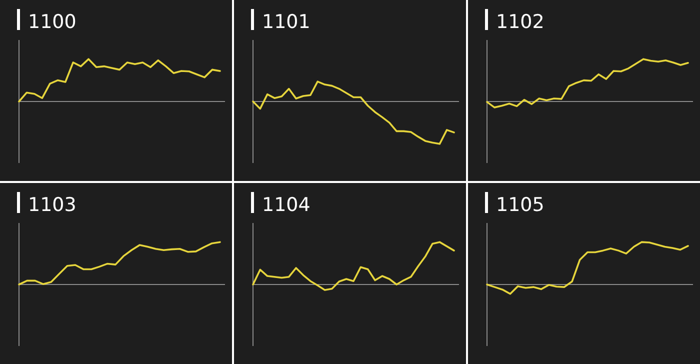 Image resolution: width=700 pixels, height=364 pixels. Describe the element at coordinates (52, 22) in the screenshot. I see `chart-title: 1100` at that location.